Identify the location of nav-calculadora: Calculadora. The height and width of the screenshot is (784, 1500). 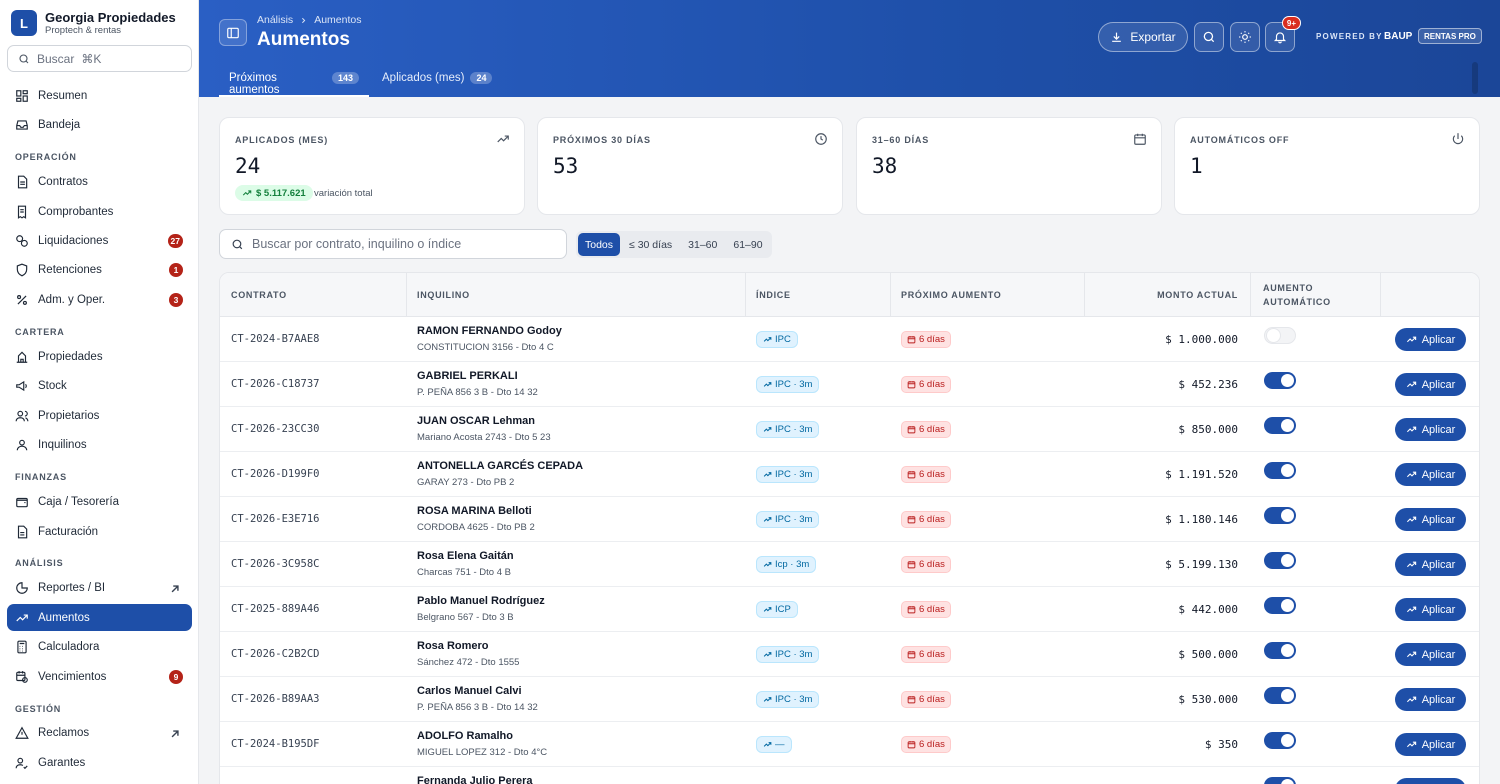
(99, 646).